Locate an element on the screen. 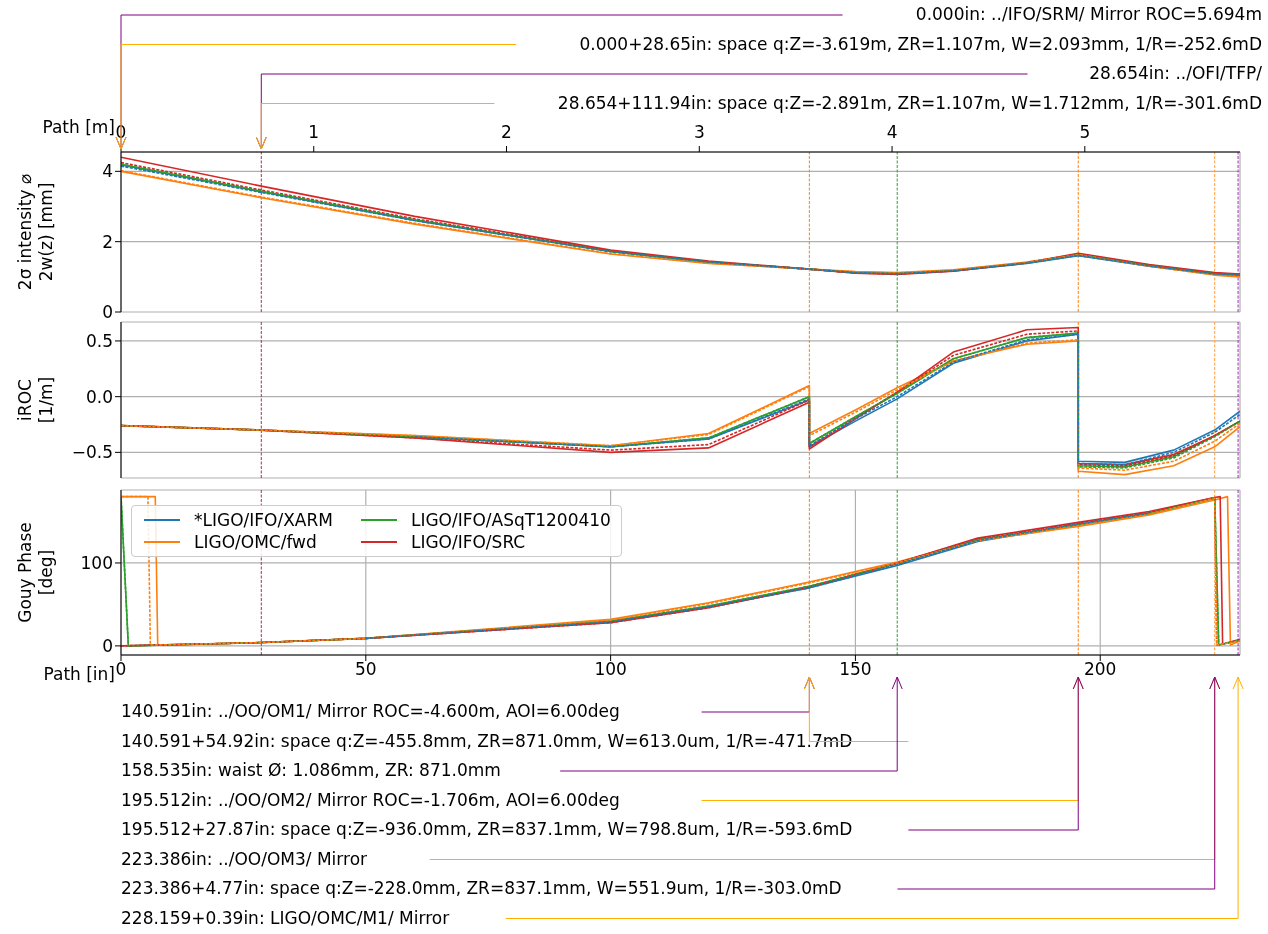  text: 140.591in: ../OO/OM1/ Mirror ROC=-4.600m, AOI=6.00deg is located at coordinates (370, 711).